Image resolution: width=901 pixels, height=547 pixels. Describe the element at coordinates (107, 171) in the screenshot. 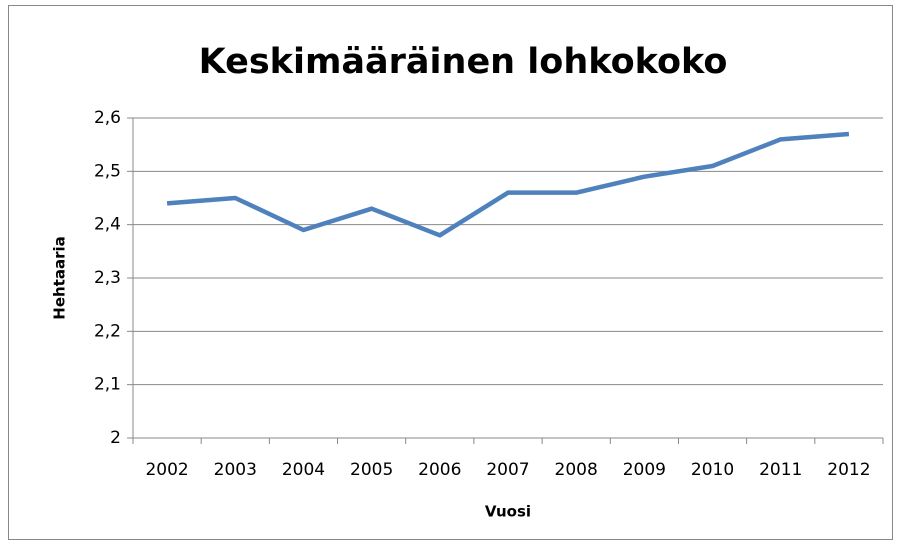

I see `y-tick-label: 2,5` at that location.